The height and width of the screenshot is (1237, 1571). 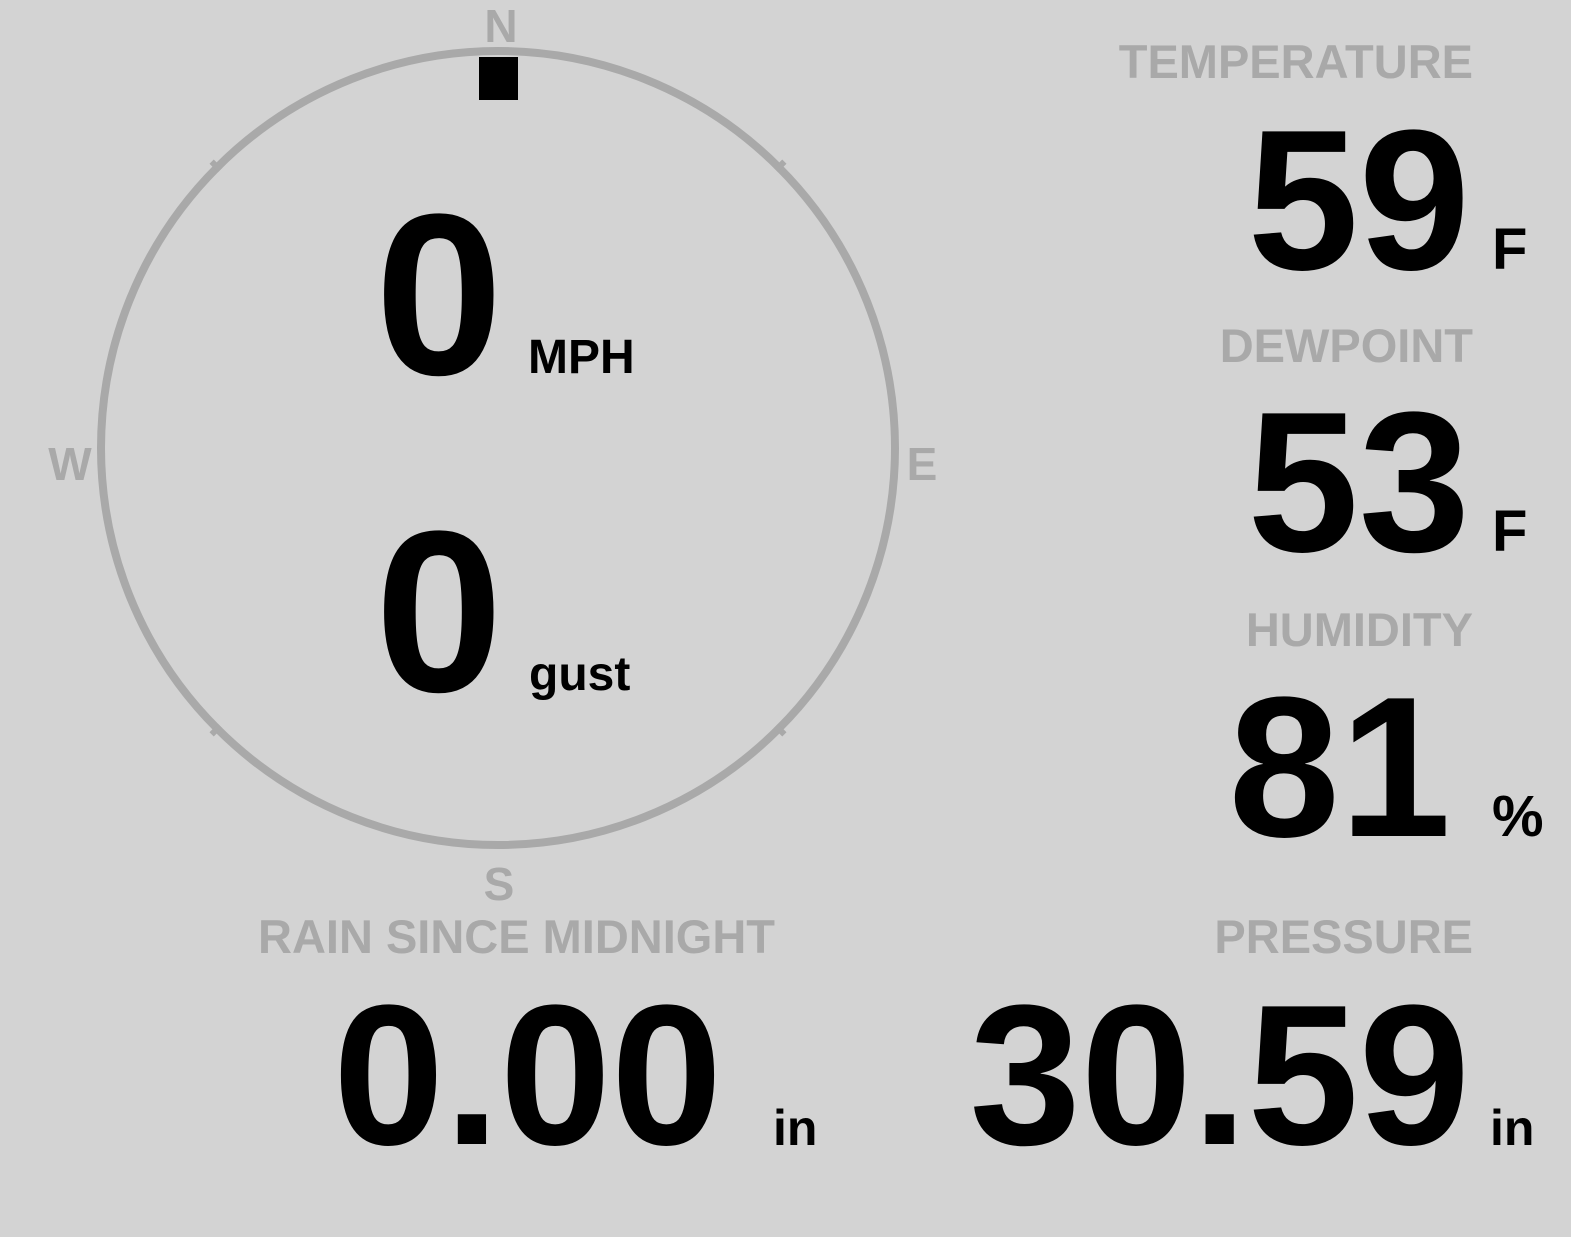 I want to click on wind-gust-unit: gust, so click(x=580, y=674).